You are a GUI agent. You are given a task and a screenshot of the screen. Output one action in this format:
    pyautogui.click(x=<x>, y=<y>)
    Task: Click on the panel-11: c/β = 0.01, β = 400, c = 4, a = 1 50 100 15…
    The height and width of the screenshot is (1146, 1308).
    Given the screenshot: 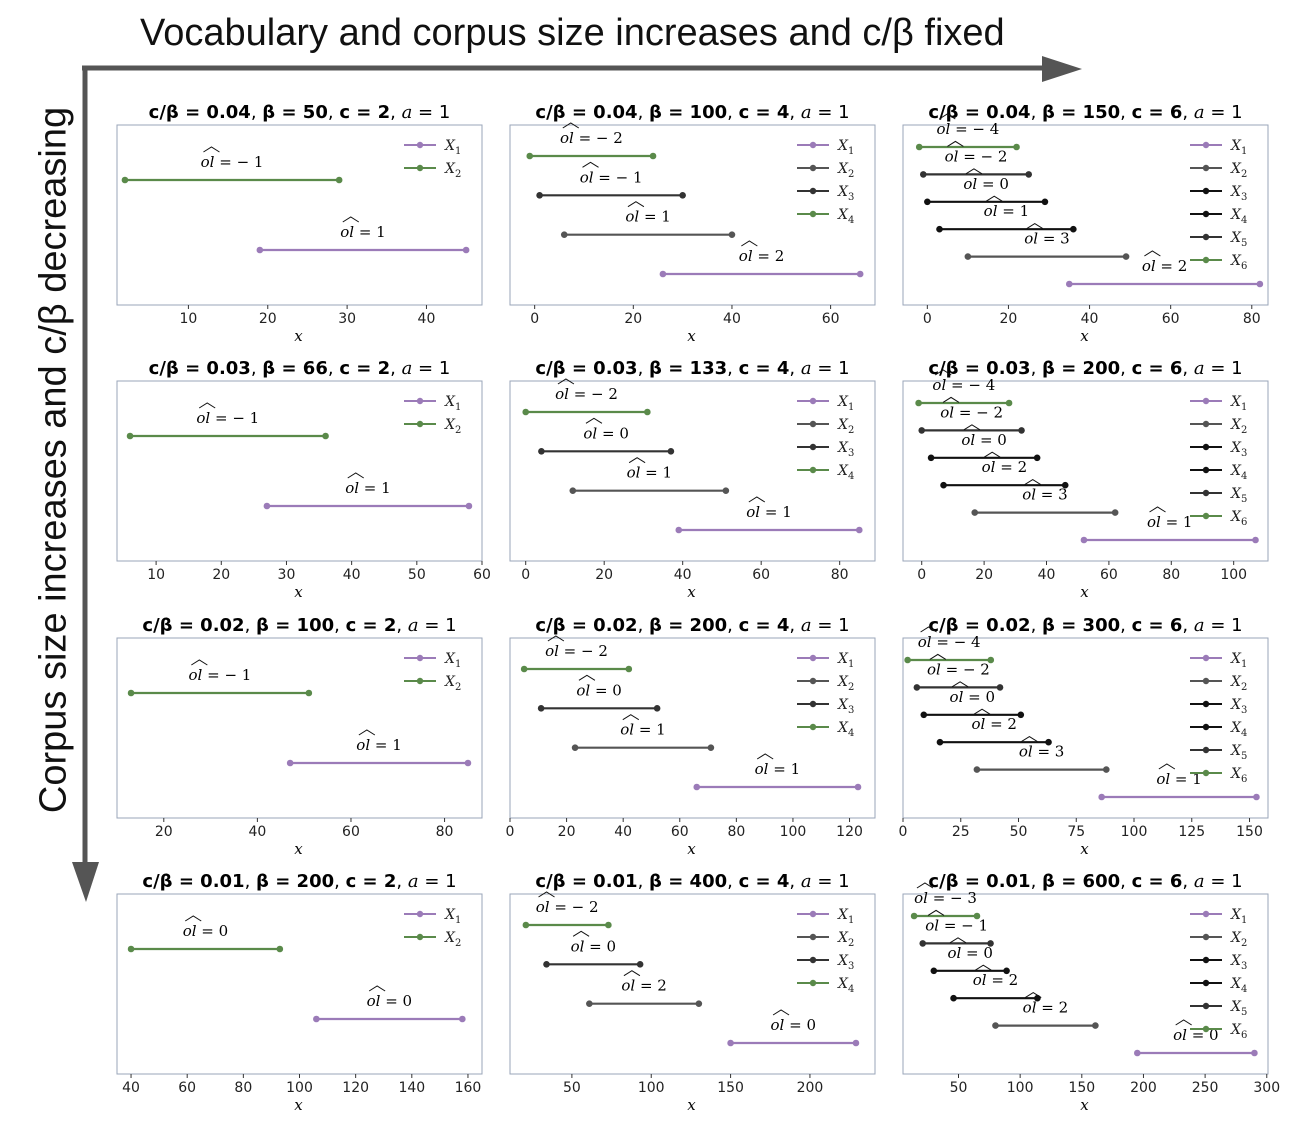 What is the action you would take?
    pyautogui.click(x=692, y=992)
    